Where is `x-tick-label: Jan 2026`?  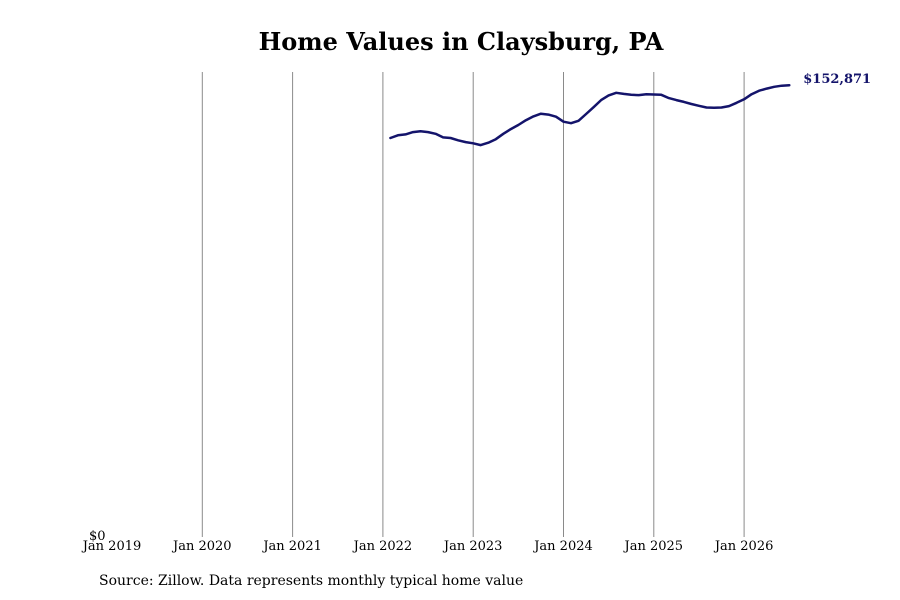
x-tick-label: Jan 2026 is located at coordinates (743, 546).